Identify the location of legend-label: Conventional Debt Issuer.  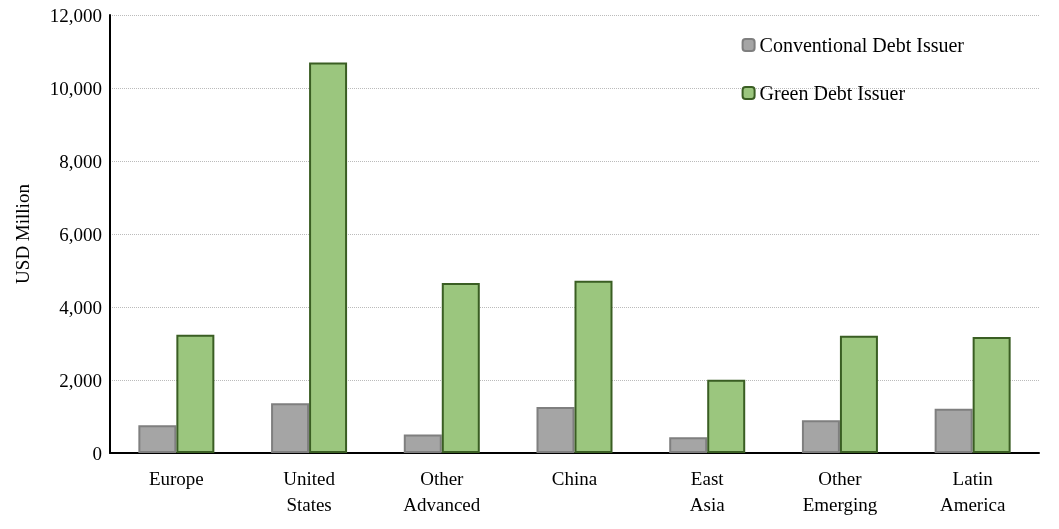
(862, 45).